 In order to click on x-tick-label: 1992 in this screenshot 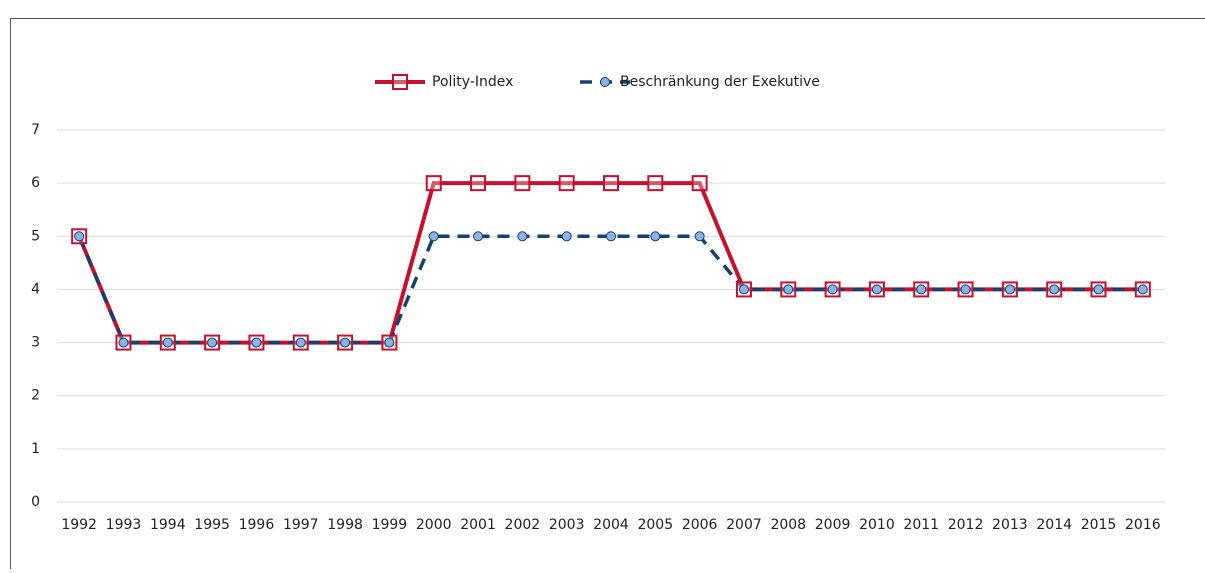, I will do `click(79, 525)`.